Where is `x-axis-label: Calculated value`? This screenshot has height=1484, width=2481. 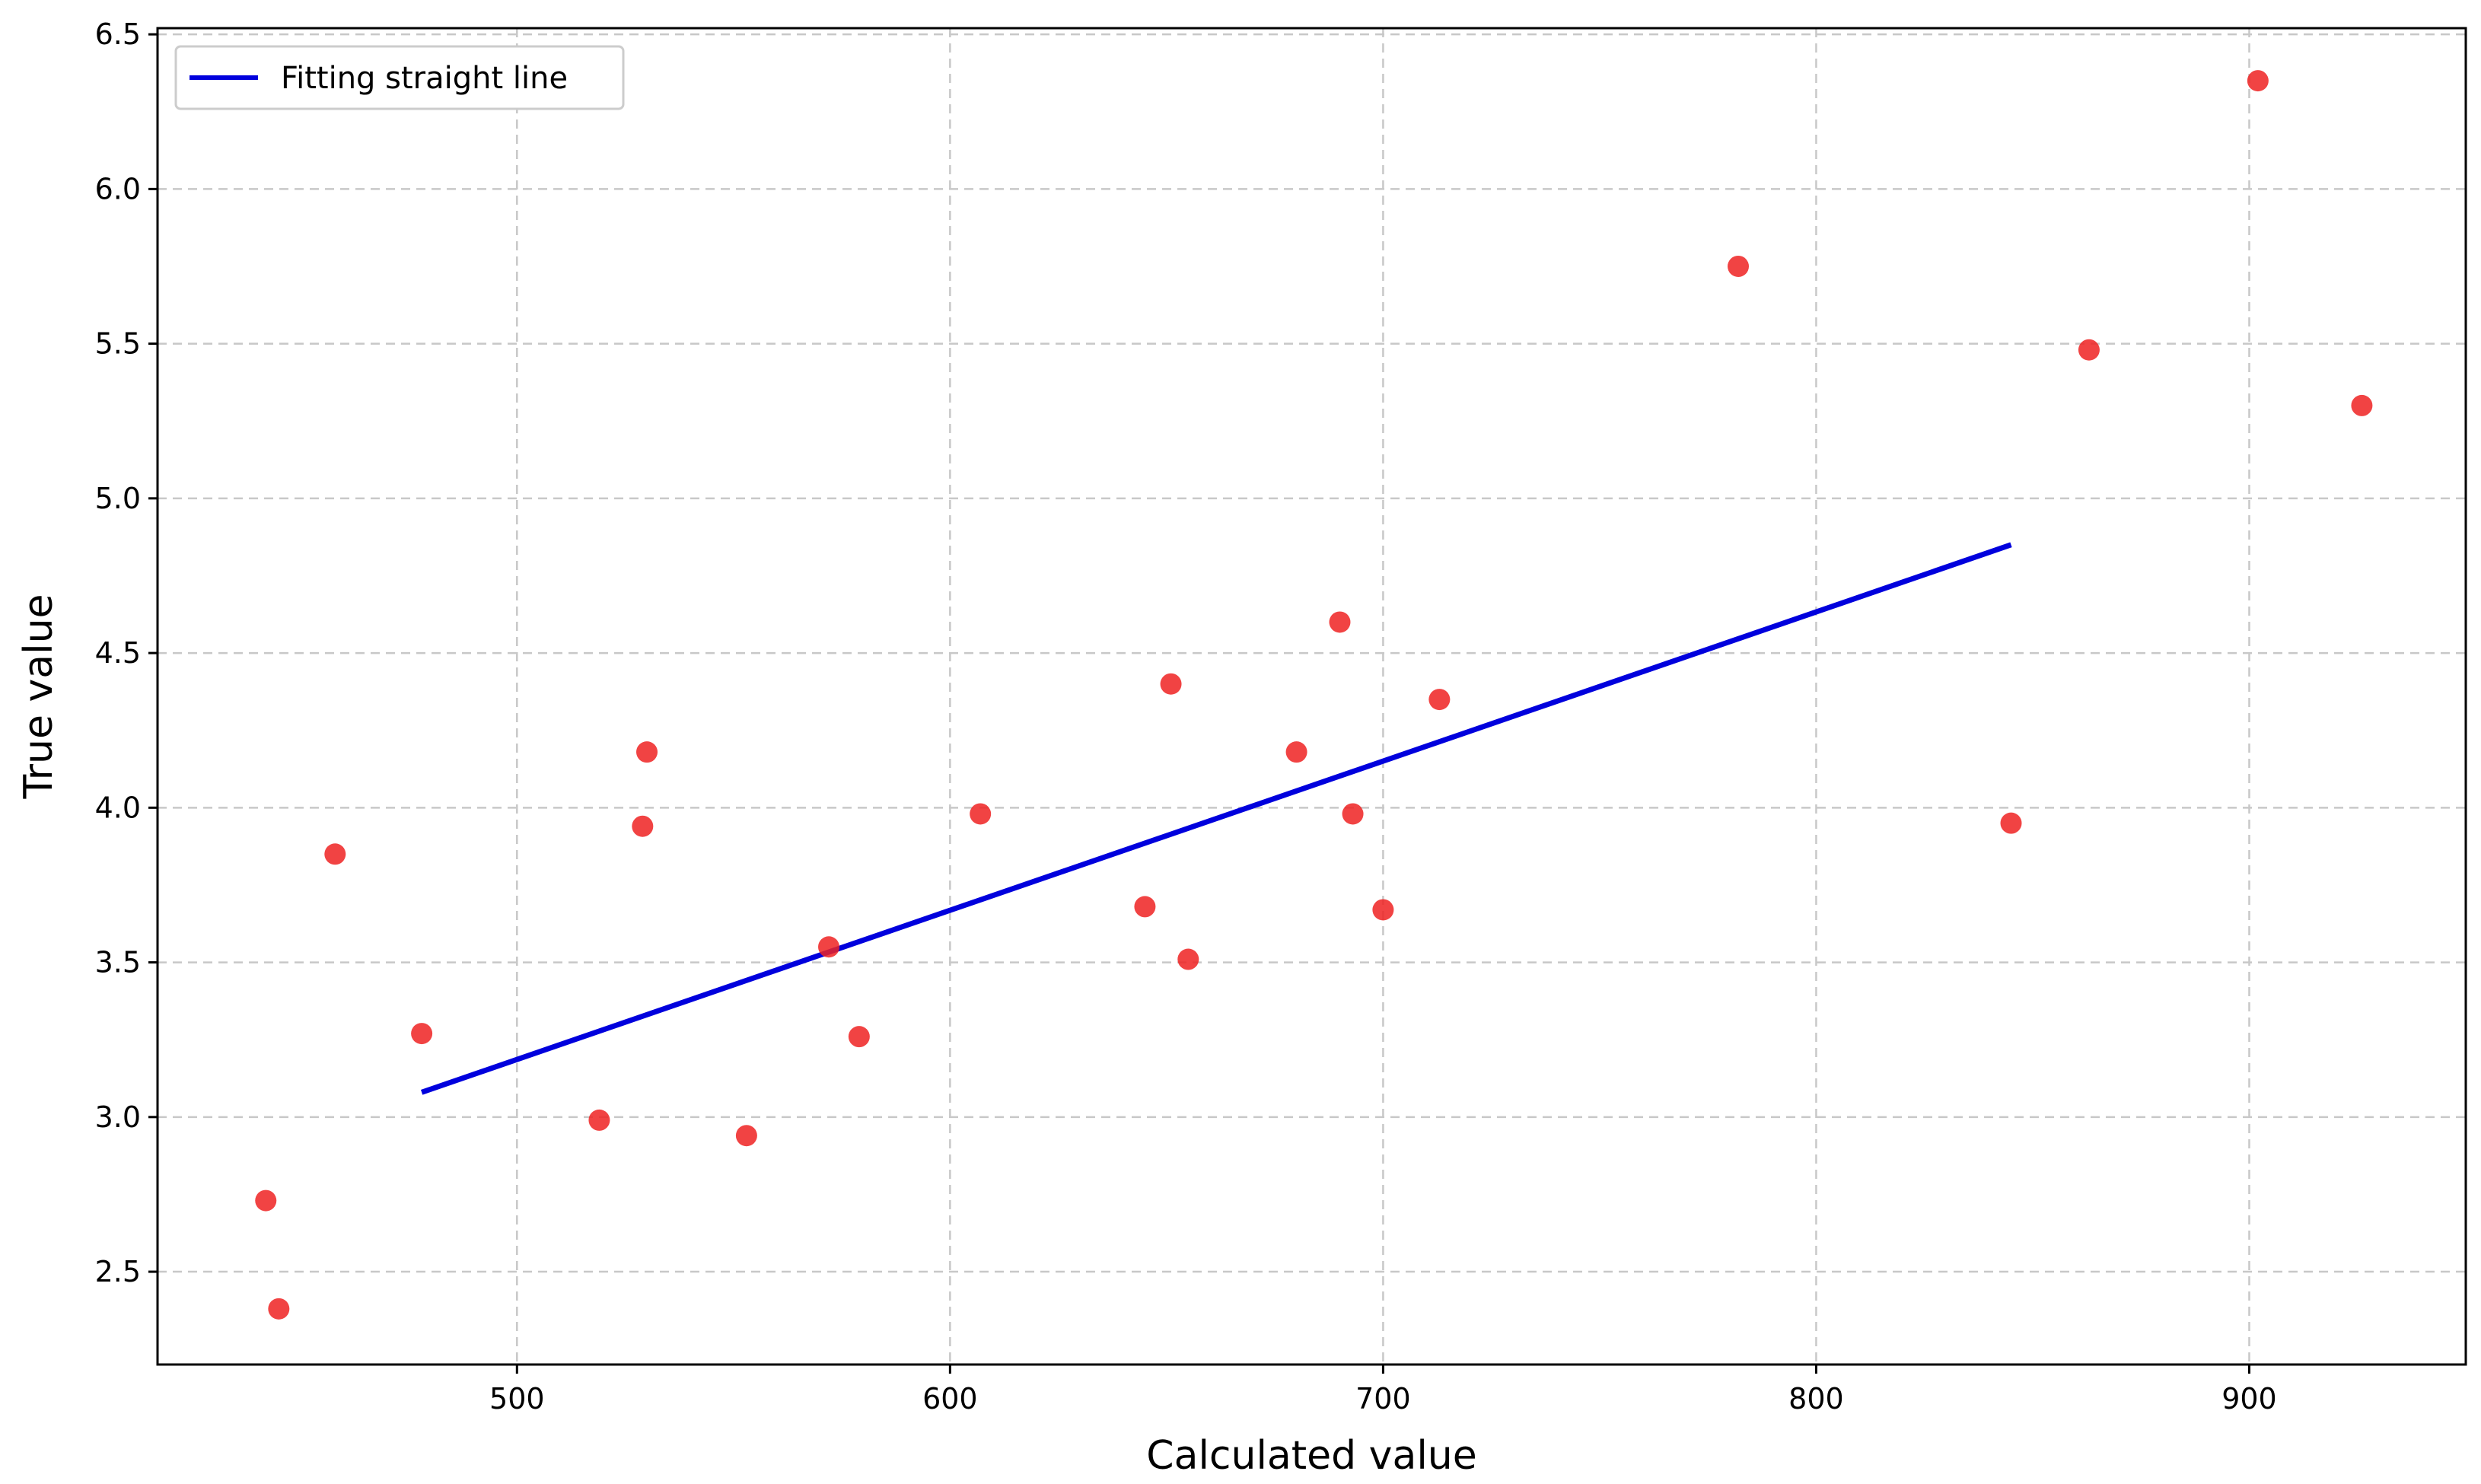
x-axis-label: Calculated value is located at coordinates (1311, 1456).